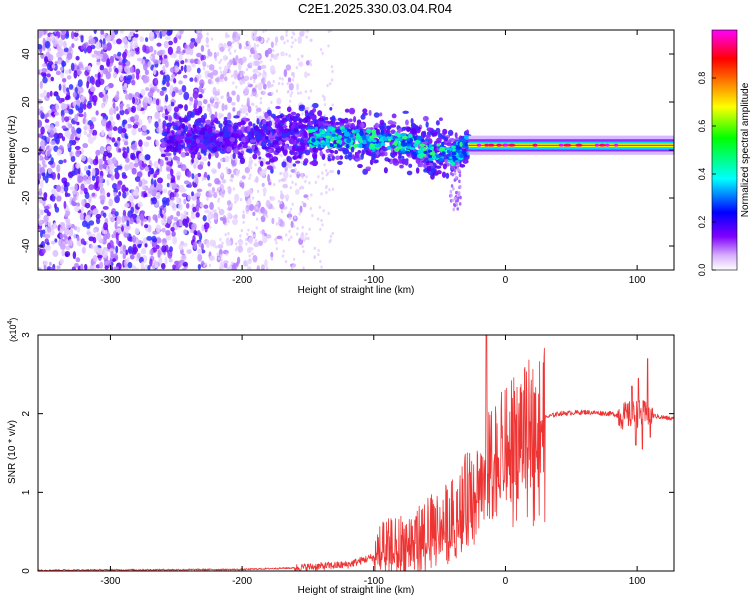  I want to click on snr-multiplier-exponent: 4, so click(10, 322).